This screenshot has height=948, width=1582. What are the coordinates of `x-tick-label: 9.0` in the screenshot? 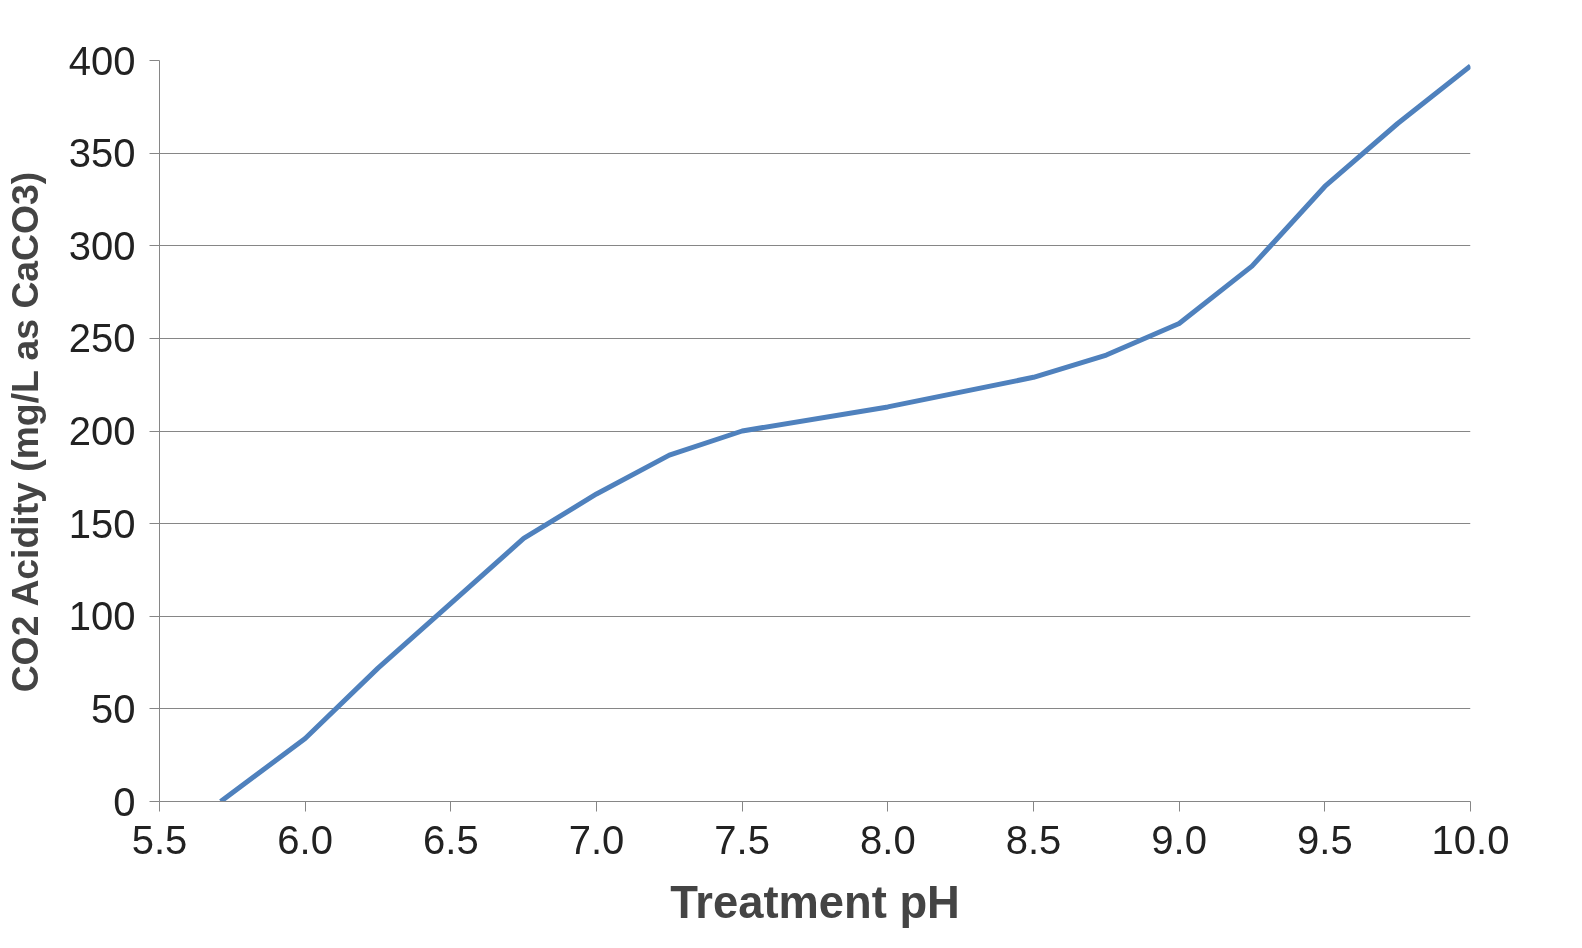 It's located at (1179, 839).